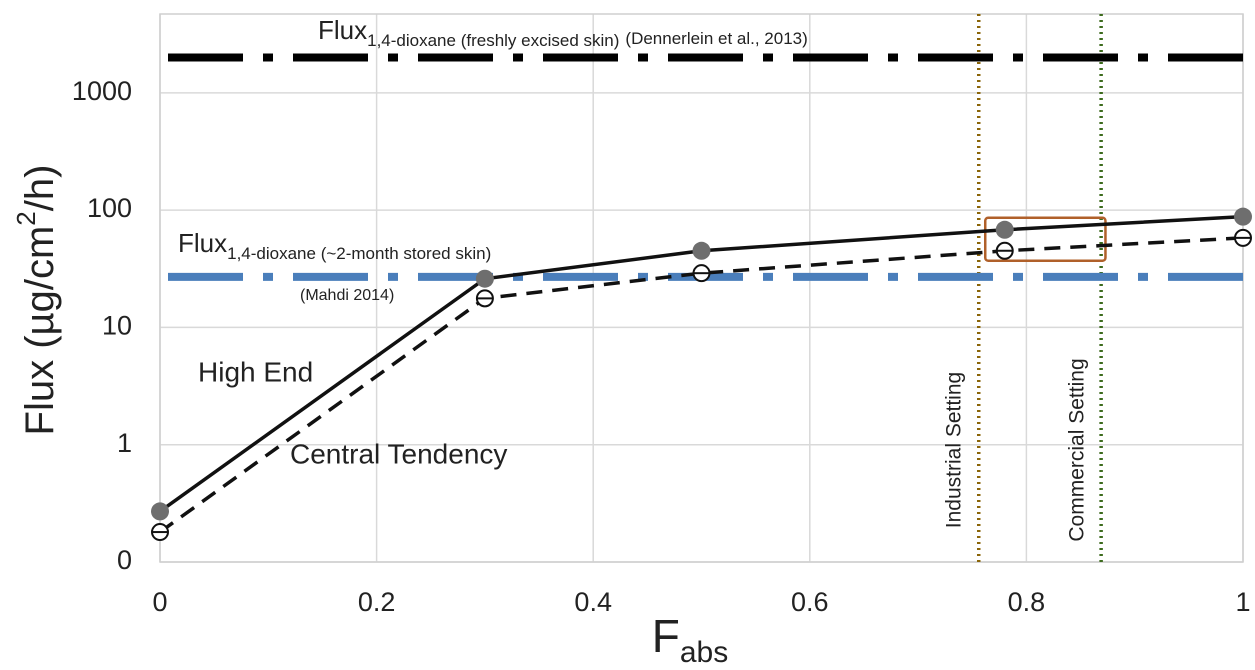 Image resolution: width=1255 pixels, height=670 pixels. I want to click on y-axis-label-main: Flux (µg/cm, so click(40, 331).